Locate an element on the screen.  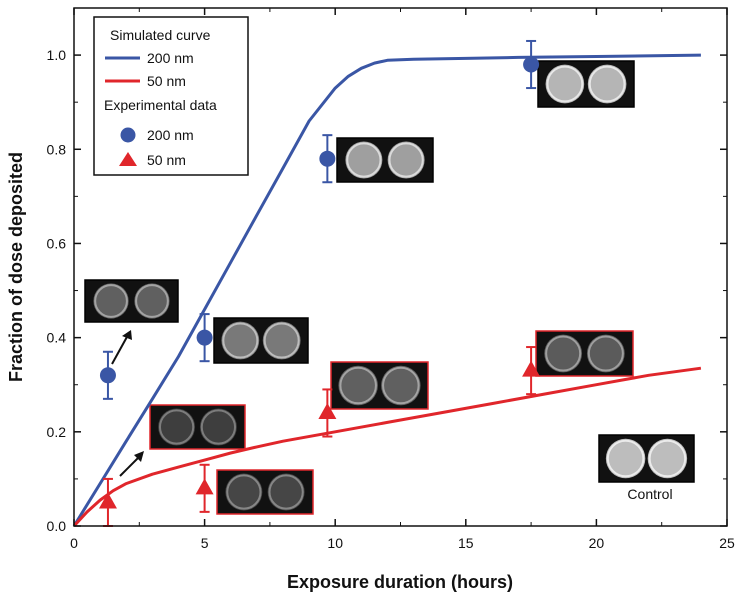
inset-200nm-10h is located at coordinates (385, 160).